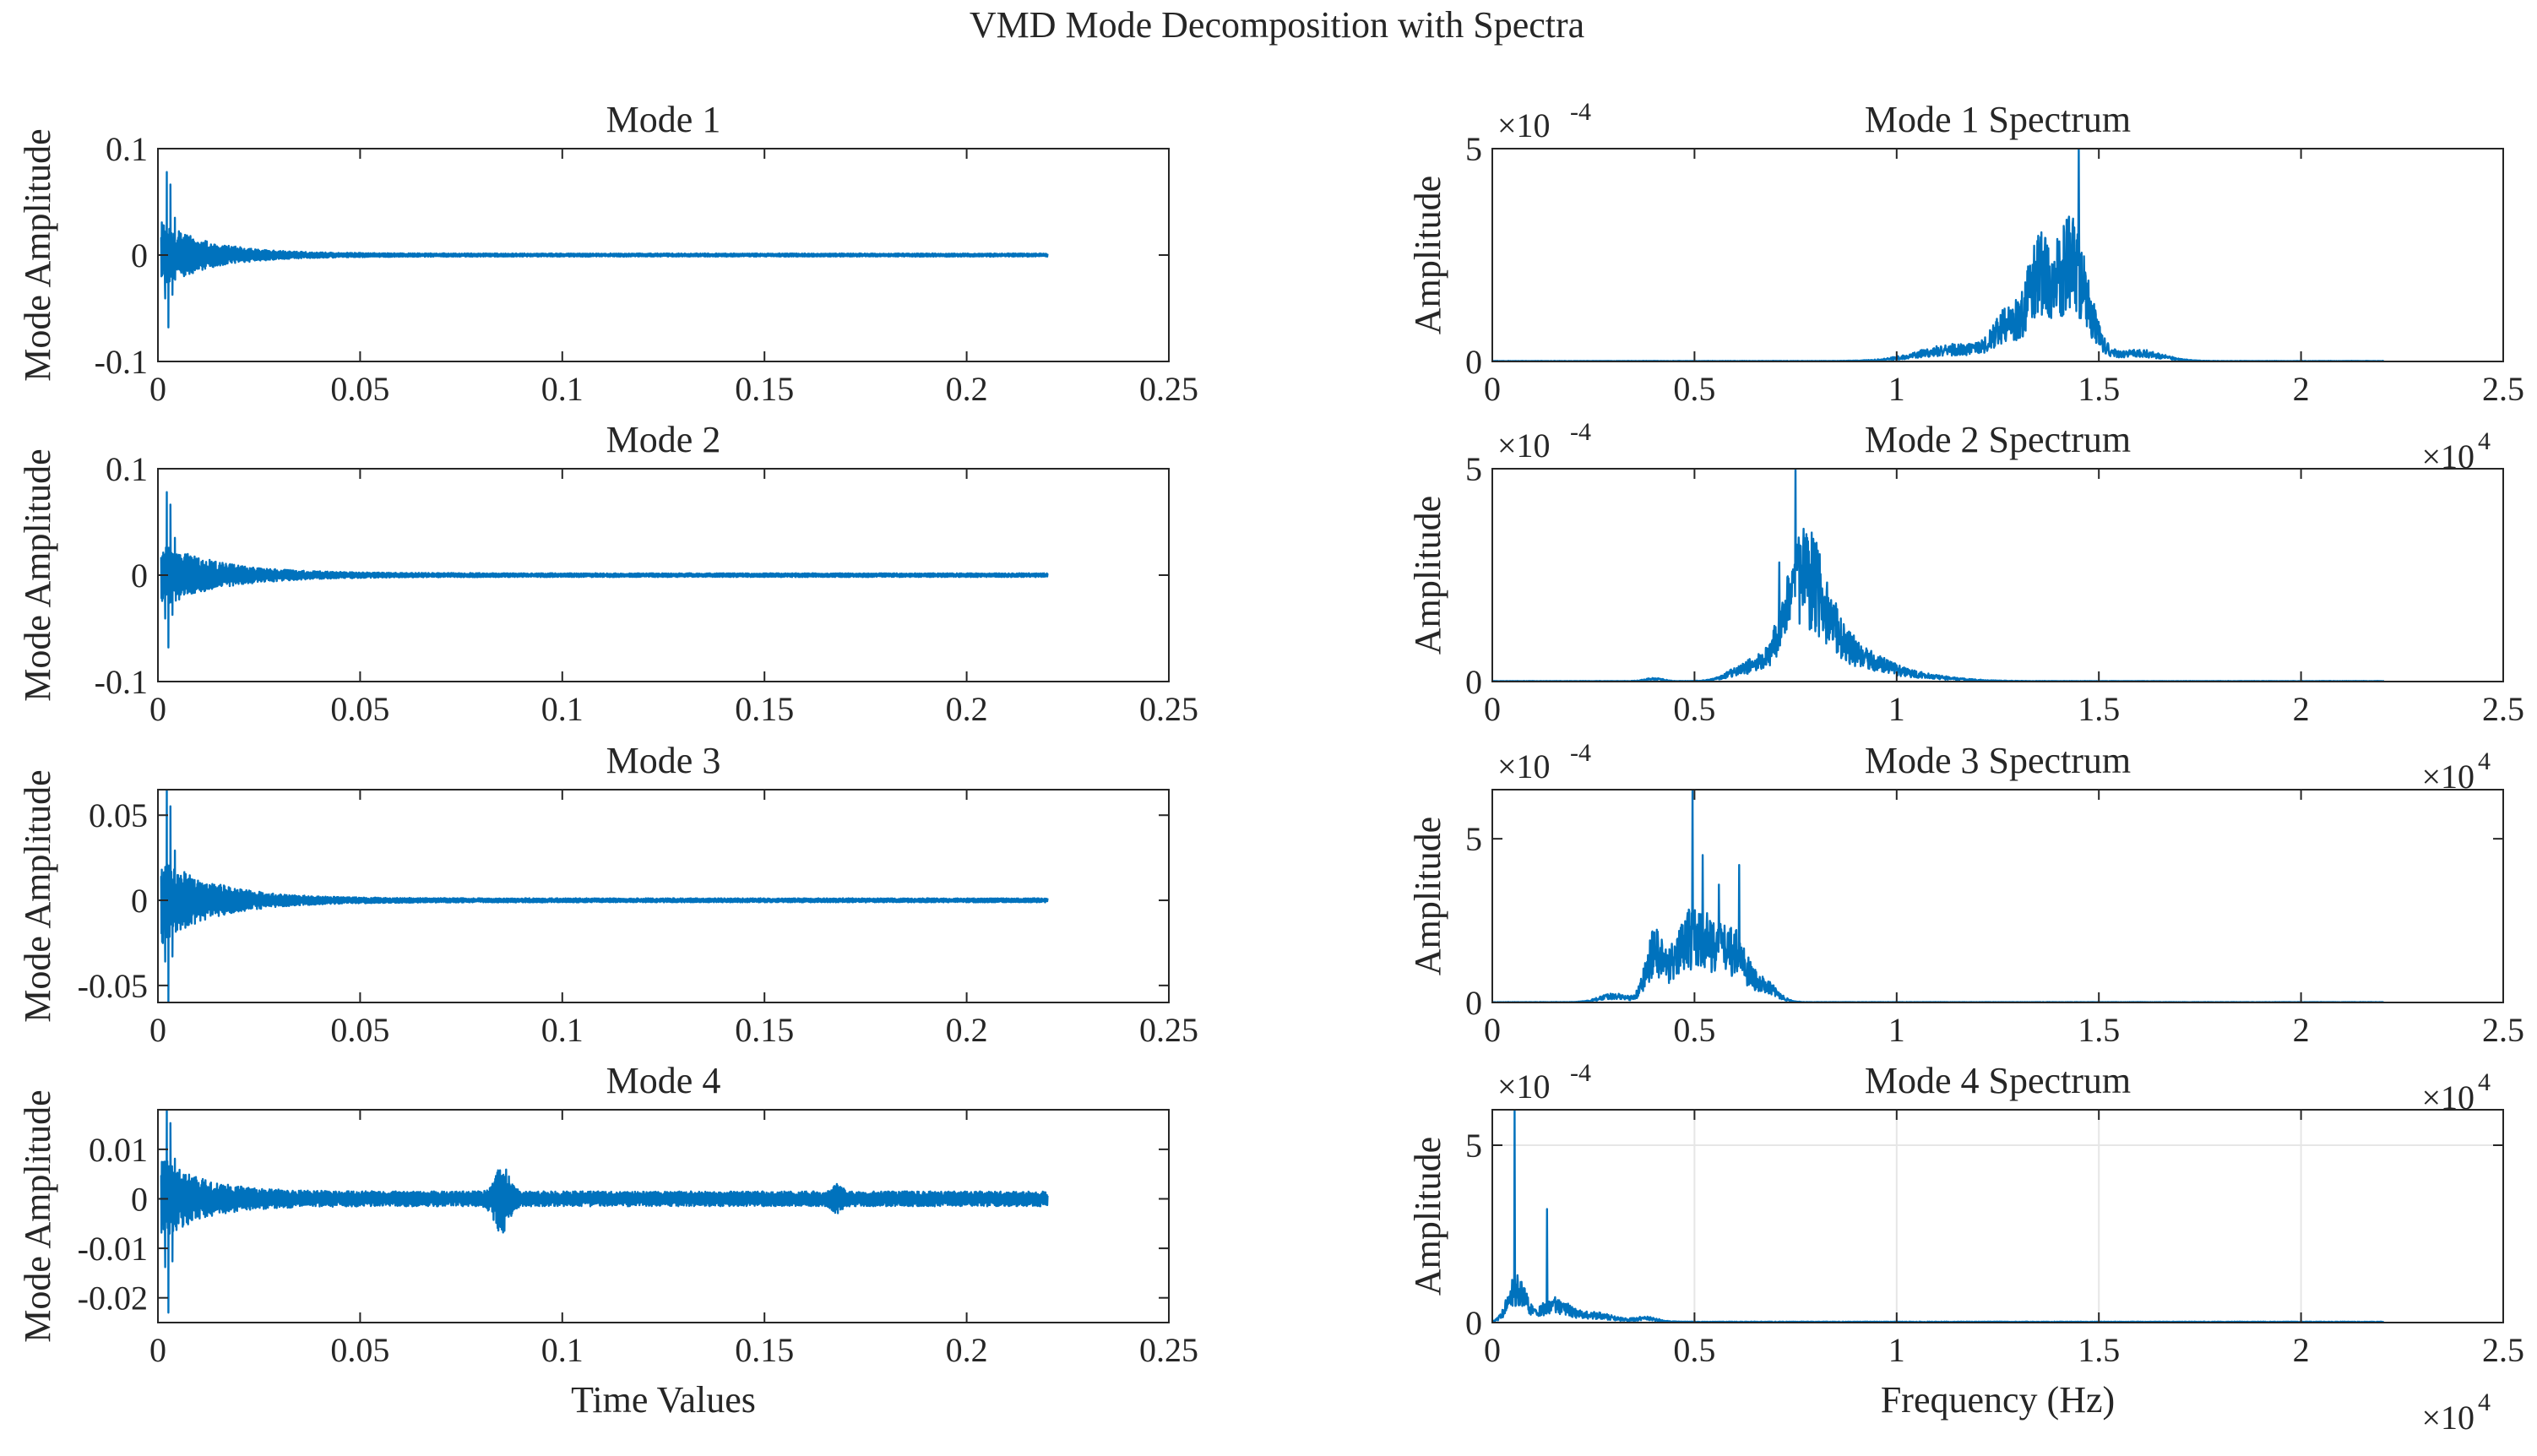 This screenshot has height=1456, width=2537. I want to click on figure-title: VMD Mode Decomposition with Spectra, so click(1277, 25).